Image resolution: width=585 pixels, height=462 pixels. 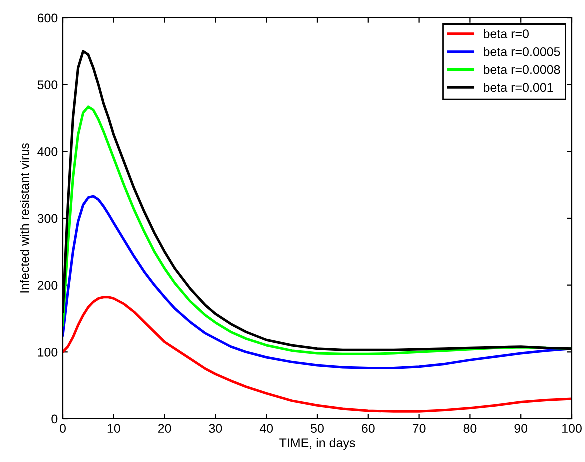 I want to click on y-tick-label: 400, so click(x=48, y=151).